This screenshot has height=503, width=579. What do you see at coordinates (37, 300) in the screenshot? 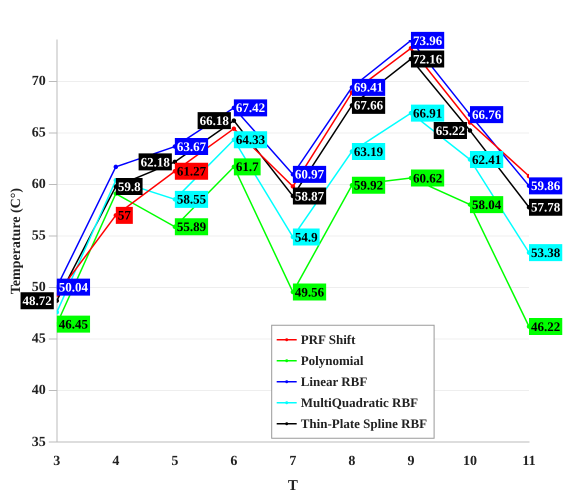
I see `data-label: 48.72` at bounding box center [37, 300].